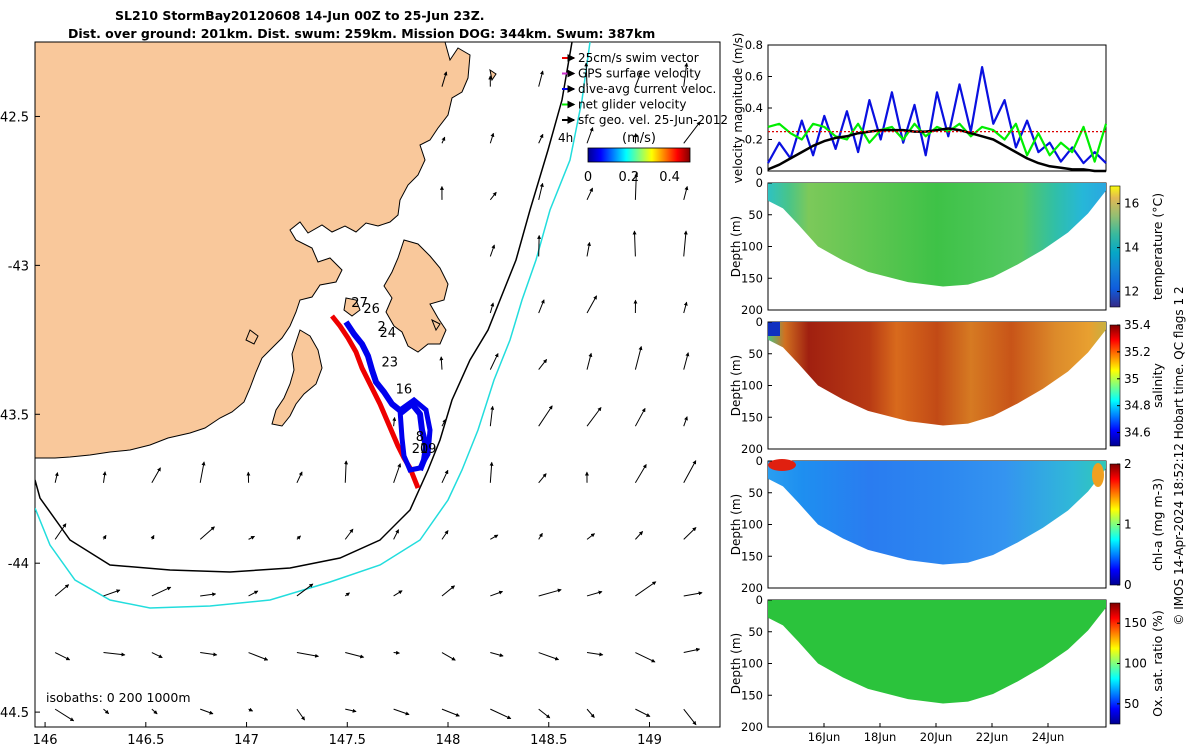 The width and height of the screenshot is (1200, 750). What do you see at coordinates (1157, 524) in the screenshot?
I see `section-colorbar-label: chl-a (mg m-3)` at bounding box center [1157, 524].